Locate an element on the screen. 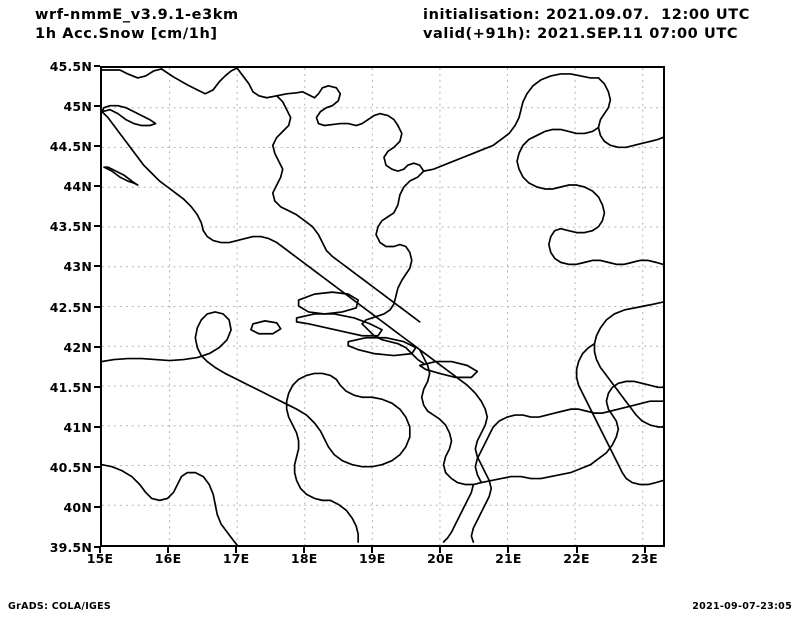 The image size is (800, 618). island-vis is located at coordinates (266, 327).